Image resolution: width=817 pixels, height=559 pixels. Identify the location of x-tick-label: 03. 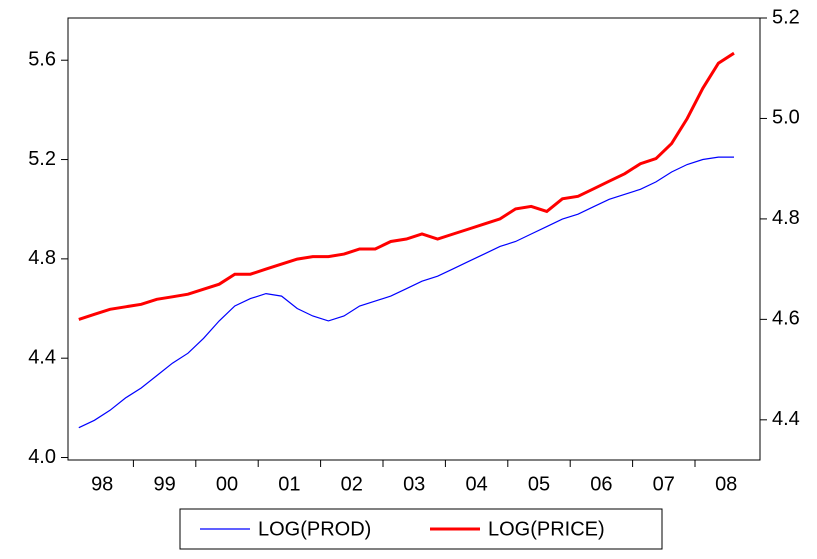
(414, 484).